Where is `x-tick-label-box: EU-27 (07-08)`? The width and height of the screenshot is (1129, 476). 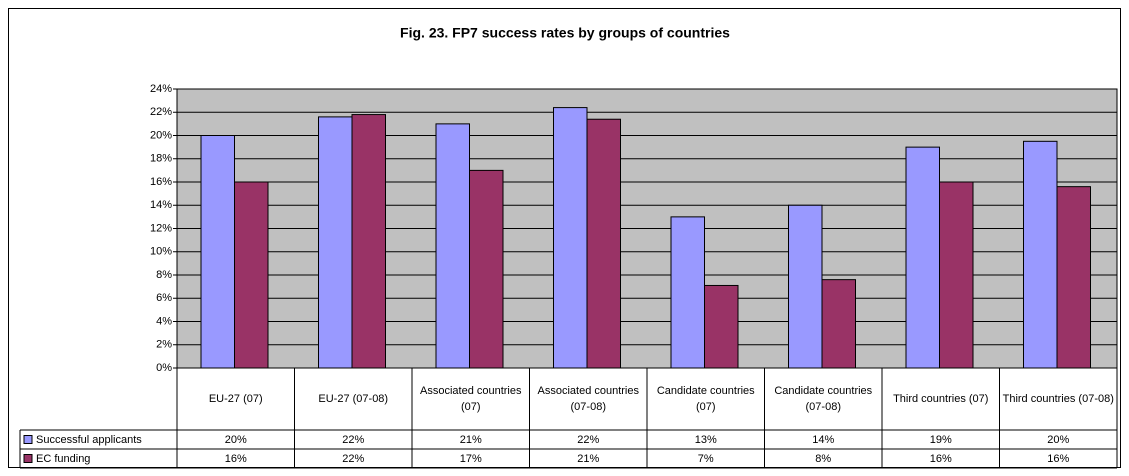
x-tick-label-box: EU-27 (07-08) is located at coordinates (353, 399).